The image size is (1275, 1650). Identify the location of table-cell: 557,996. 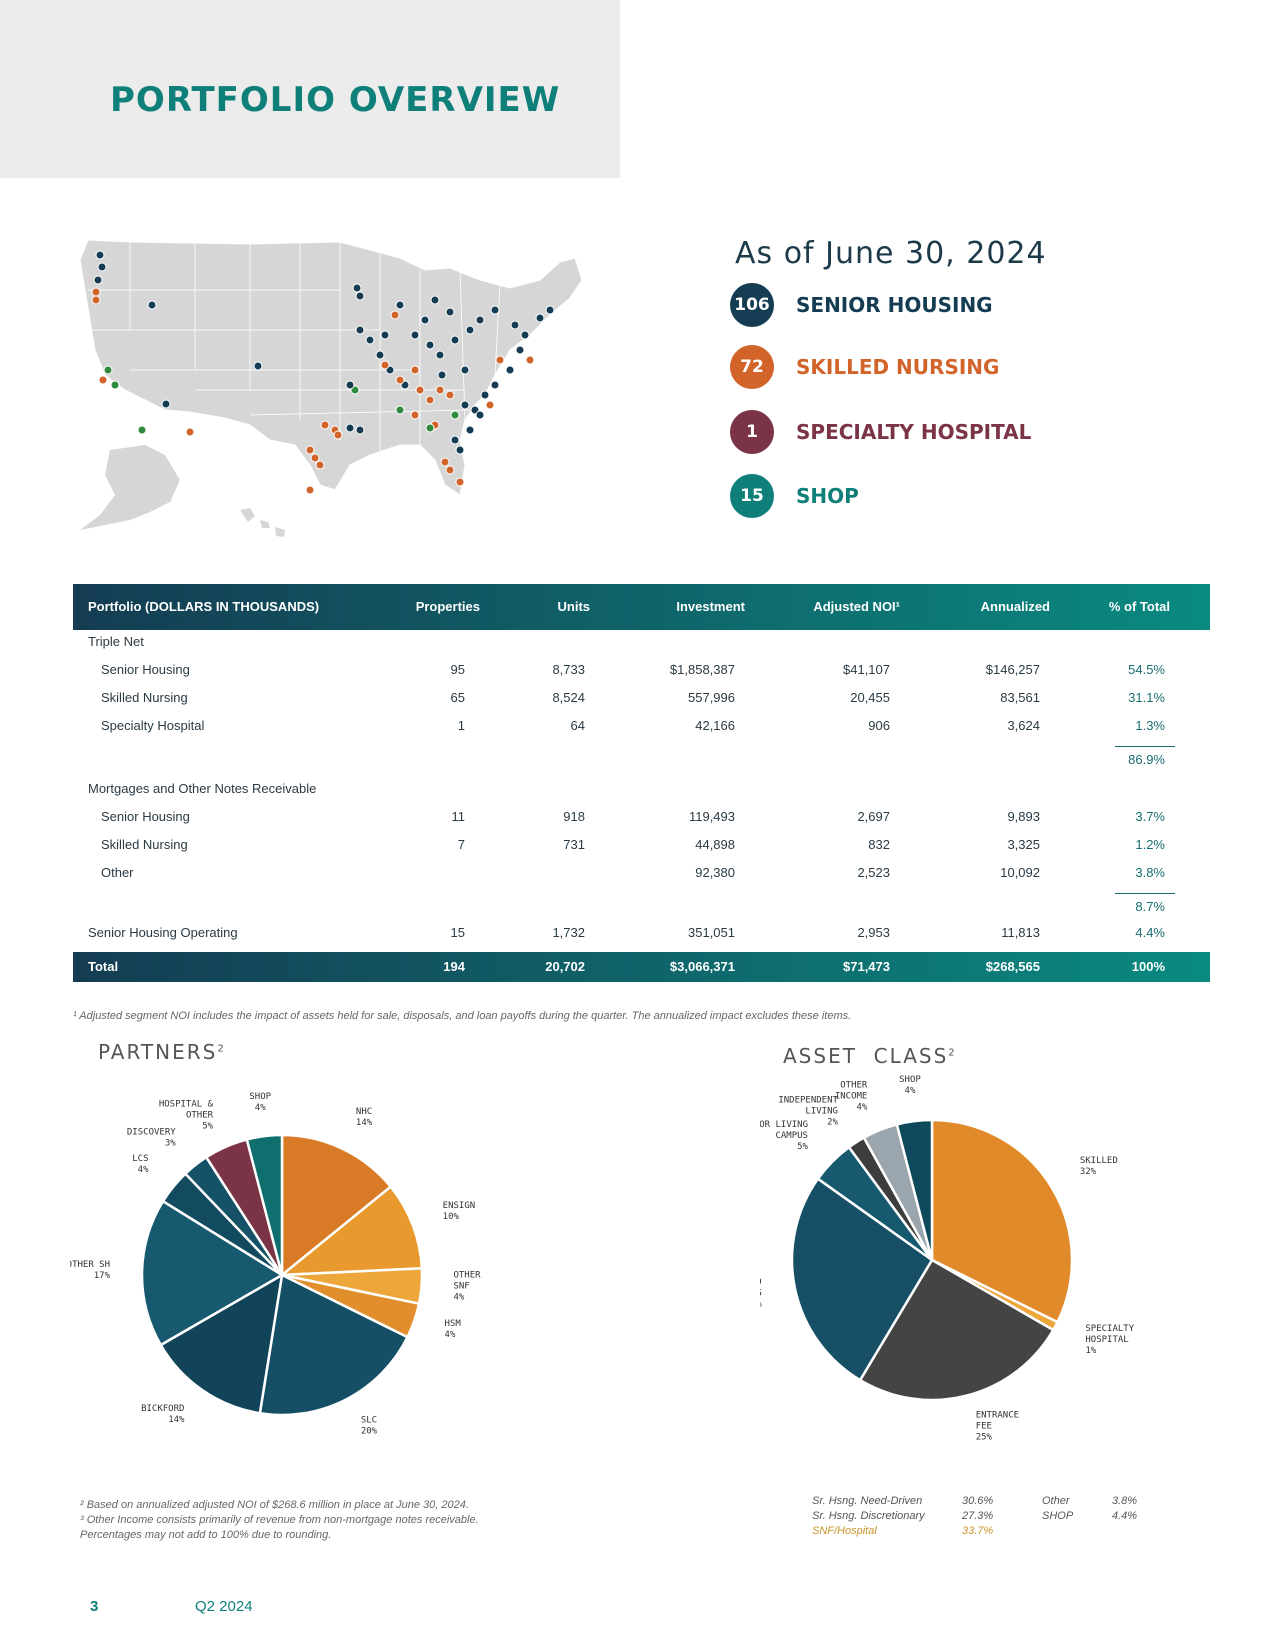
(711, 697).